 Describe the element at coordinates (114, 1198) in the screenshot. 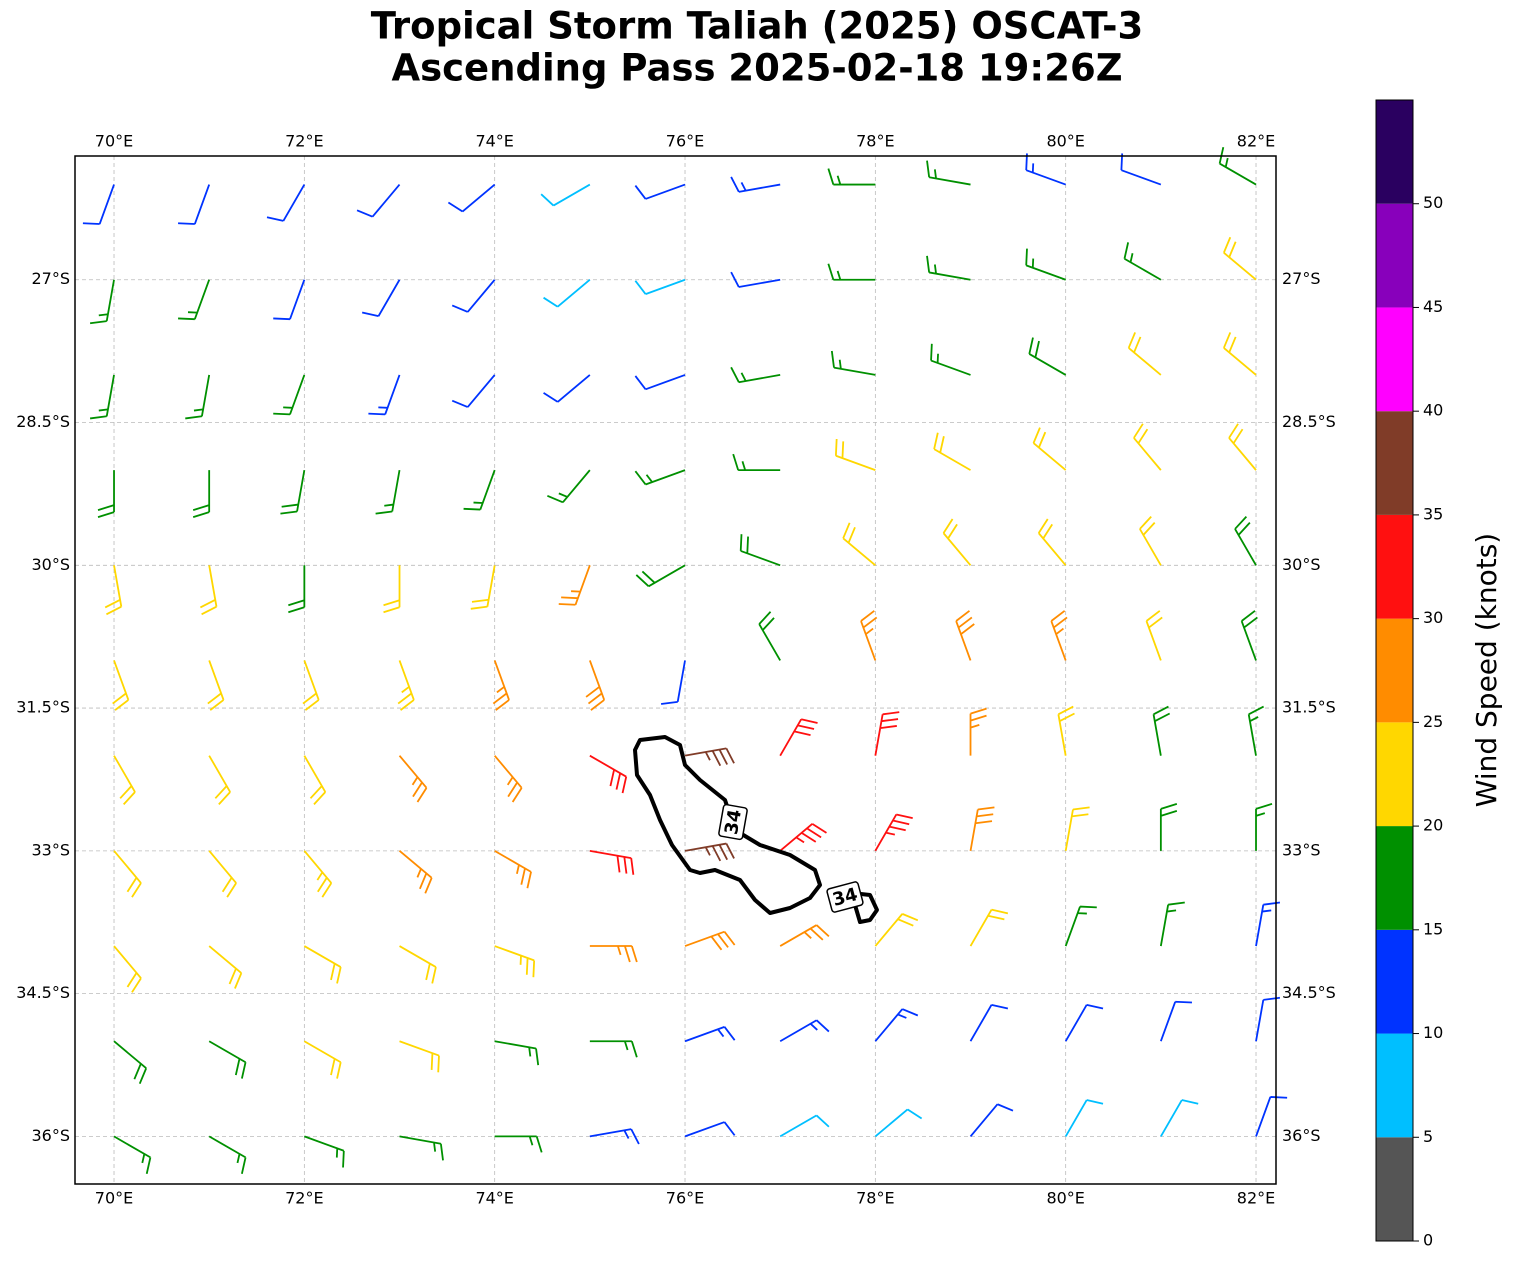

I see `x-tick-label: 70°E` at that location.